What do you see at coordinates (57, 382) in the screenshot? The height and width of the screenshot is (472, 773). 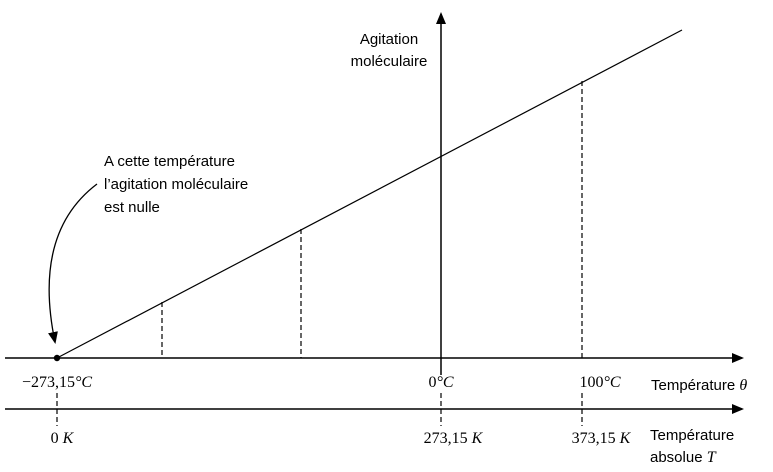 I see `celsius-tick-absolute-zero: −273,15°C` at bounding box center [57, 382].